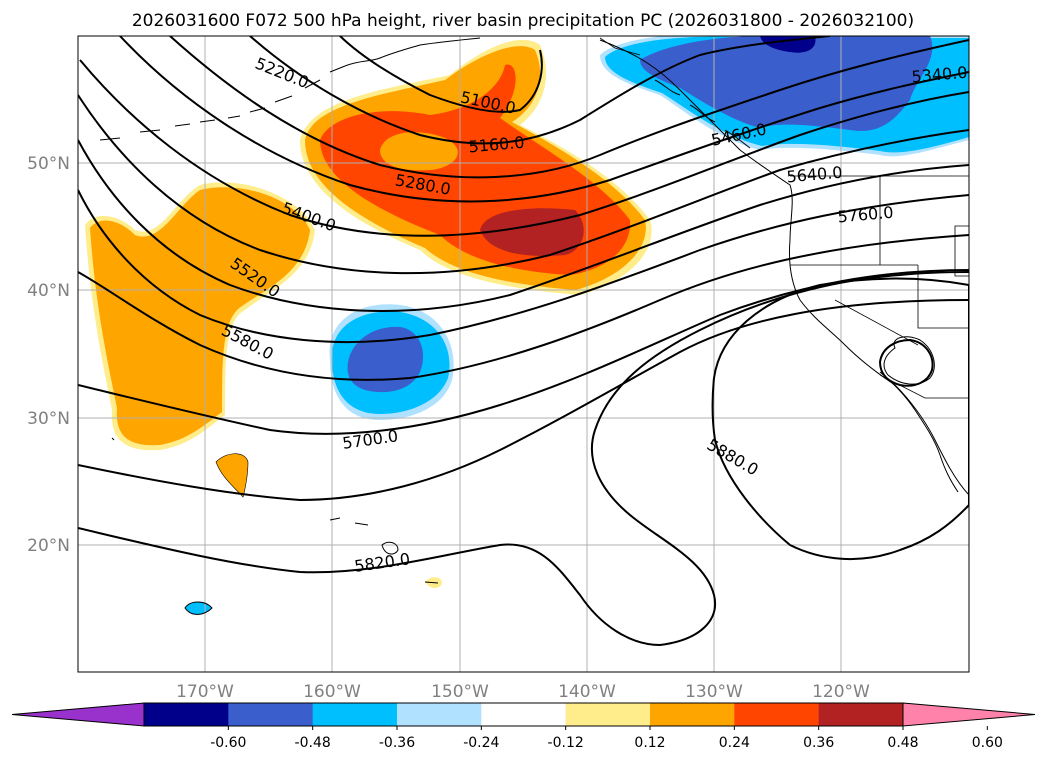  Describe the element at coordinates (879, 261) in the screenshot. I see `border-us-states` at that location.